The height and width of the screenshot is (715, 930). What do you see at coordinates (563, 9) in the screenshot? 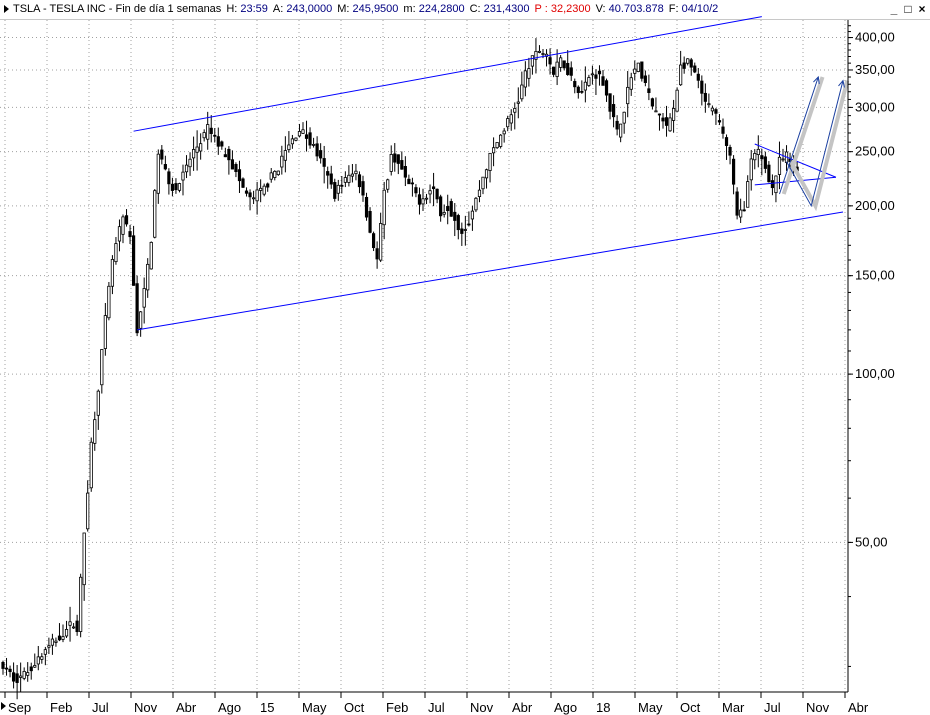
I see `header-field: P : 32,2300` at bounding box center [563, 9].